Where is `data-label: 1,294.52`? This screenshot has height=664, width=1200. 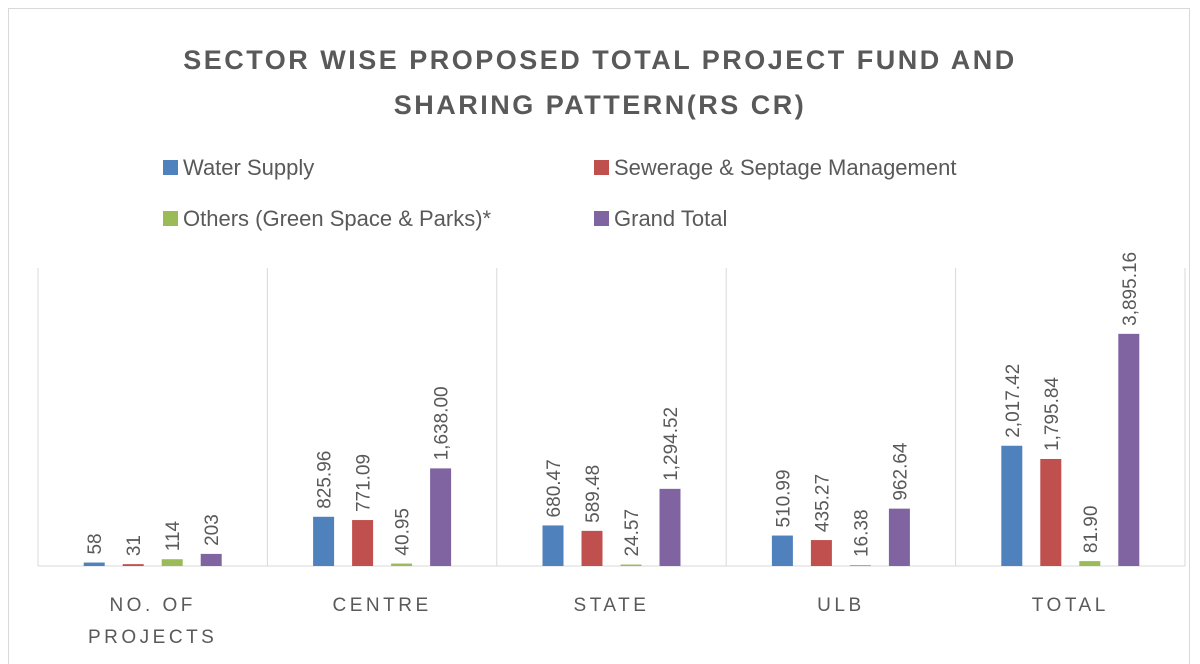 data-label: 1,294.52 is located at coordinates (671, 444).